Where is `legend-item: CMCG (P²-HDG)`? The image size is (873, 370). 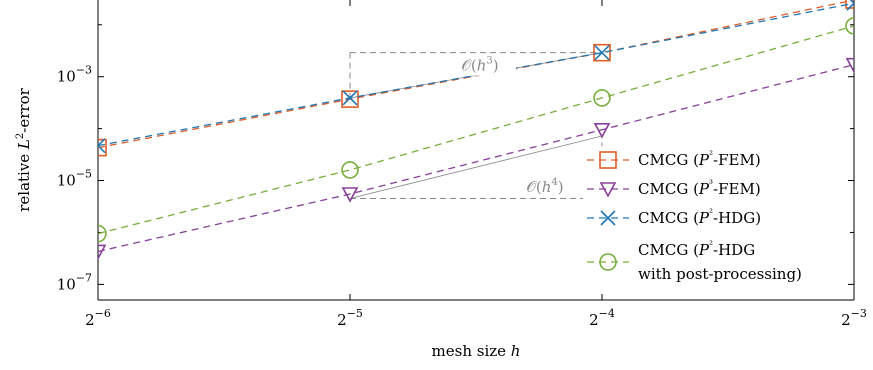
legend-item: CMCG (P²-HDG) is located at coordinates (674, 217).